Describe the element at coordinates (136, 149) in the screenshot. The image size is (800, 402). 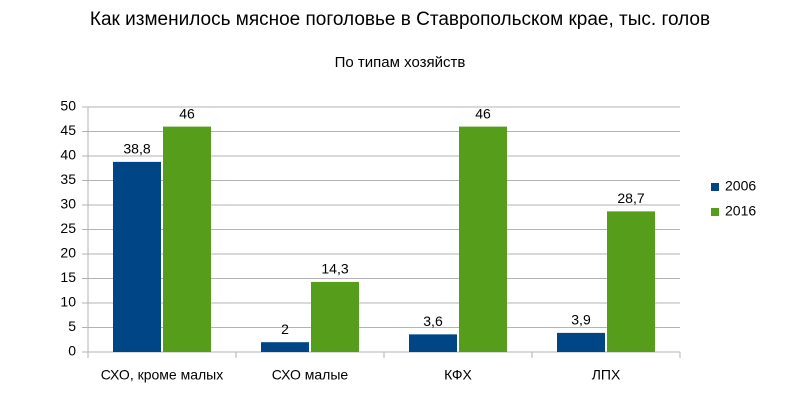
I see `value-label: 38,8` at that location.